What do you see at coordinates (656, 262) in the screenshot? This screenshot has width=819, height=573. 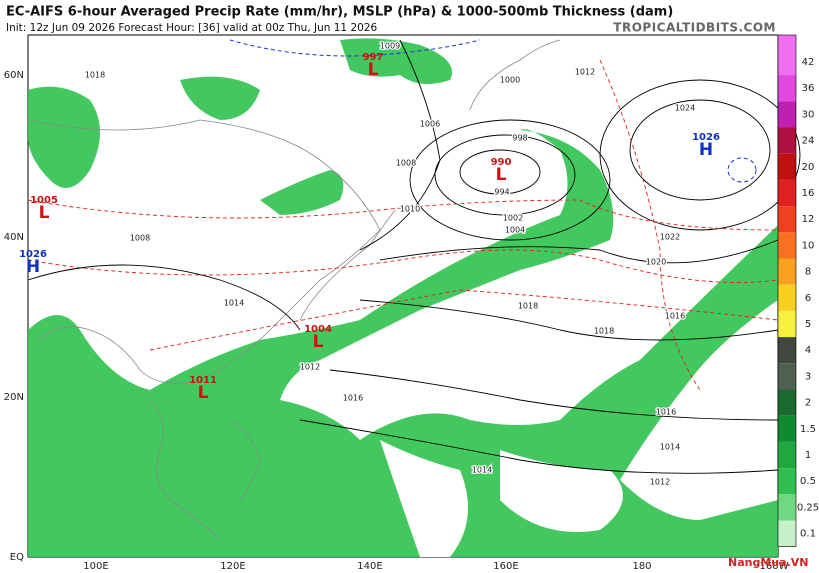 I see `isobar-label: 1020` at bounding box center [656, 262].